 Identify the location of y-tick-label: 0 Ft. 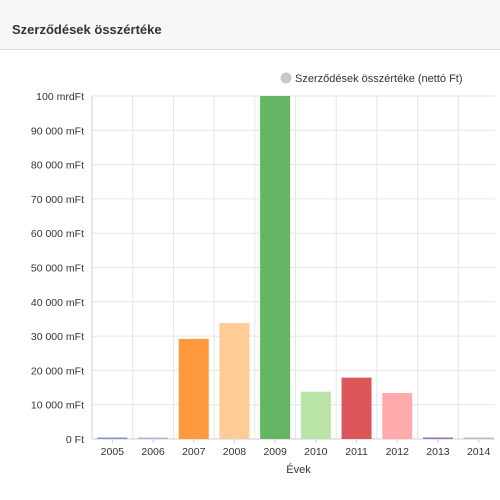
(75, 440).